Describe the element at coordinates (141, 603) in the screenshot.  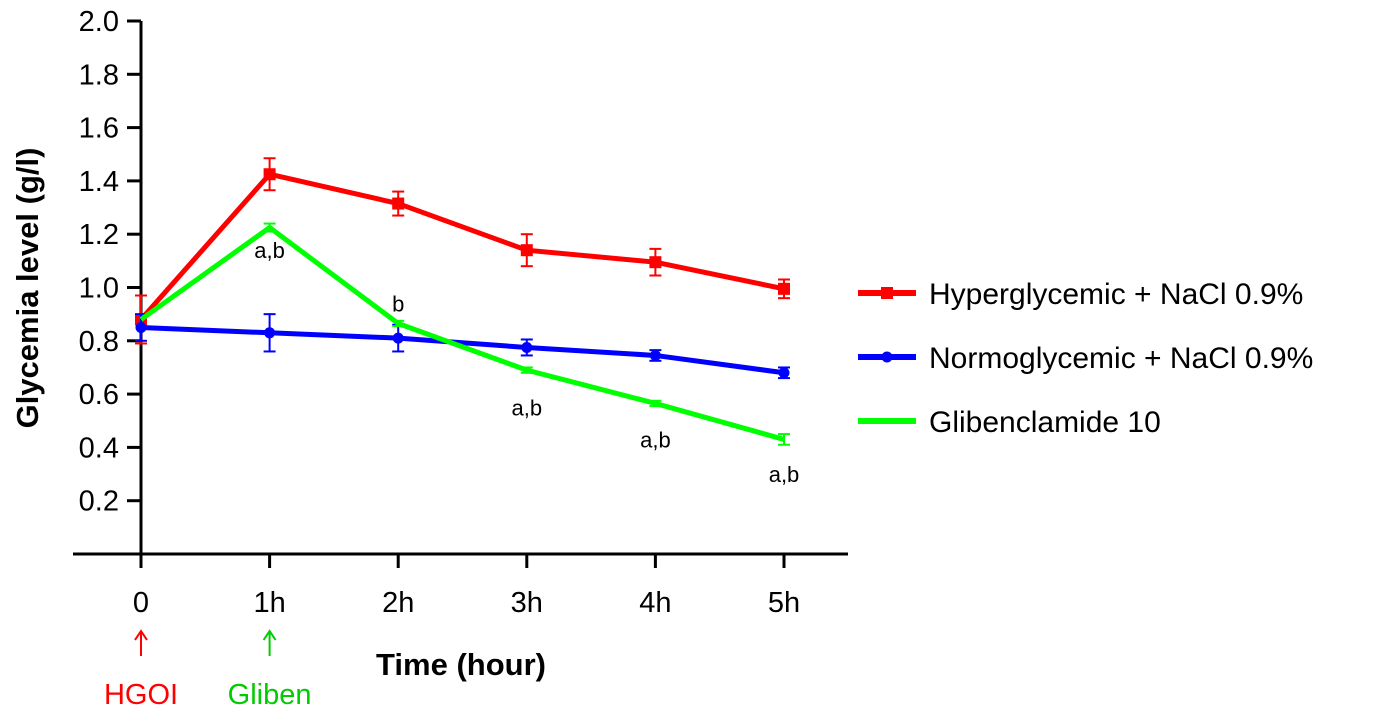
I see `x-tick-label: 0` at that location.